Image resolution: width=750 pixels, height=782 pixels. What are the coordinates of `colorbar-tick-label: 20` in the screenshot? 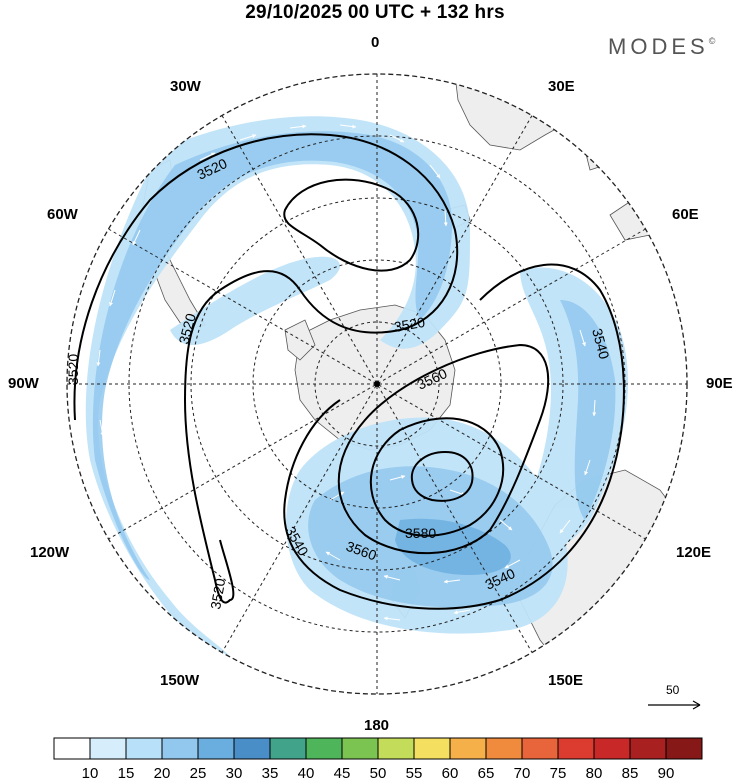 It's located at (162, 773).